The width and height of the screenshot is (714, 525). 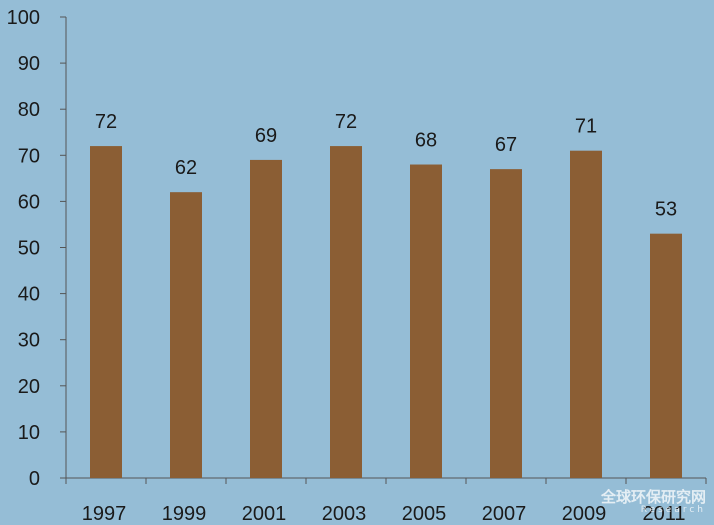 I want to click on data-label: 69, so click(x=266, y=136).